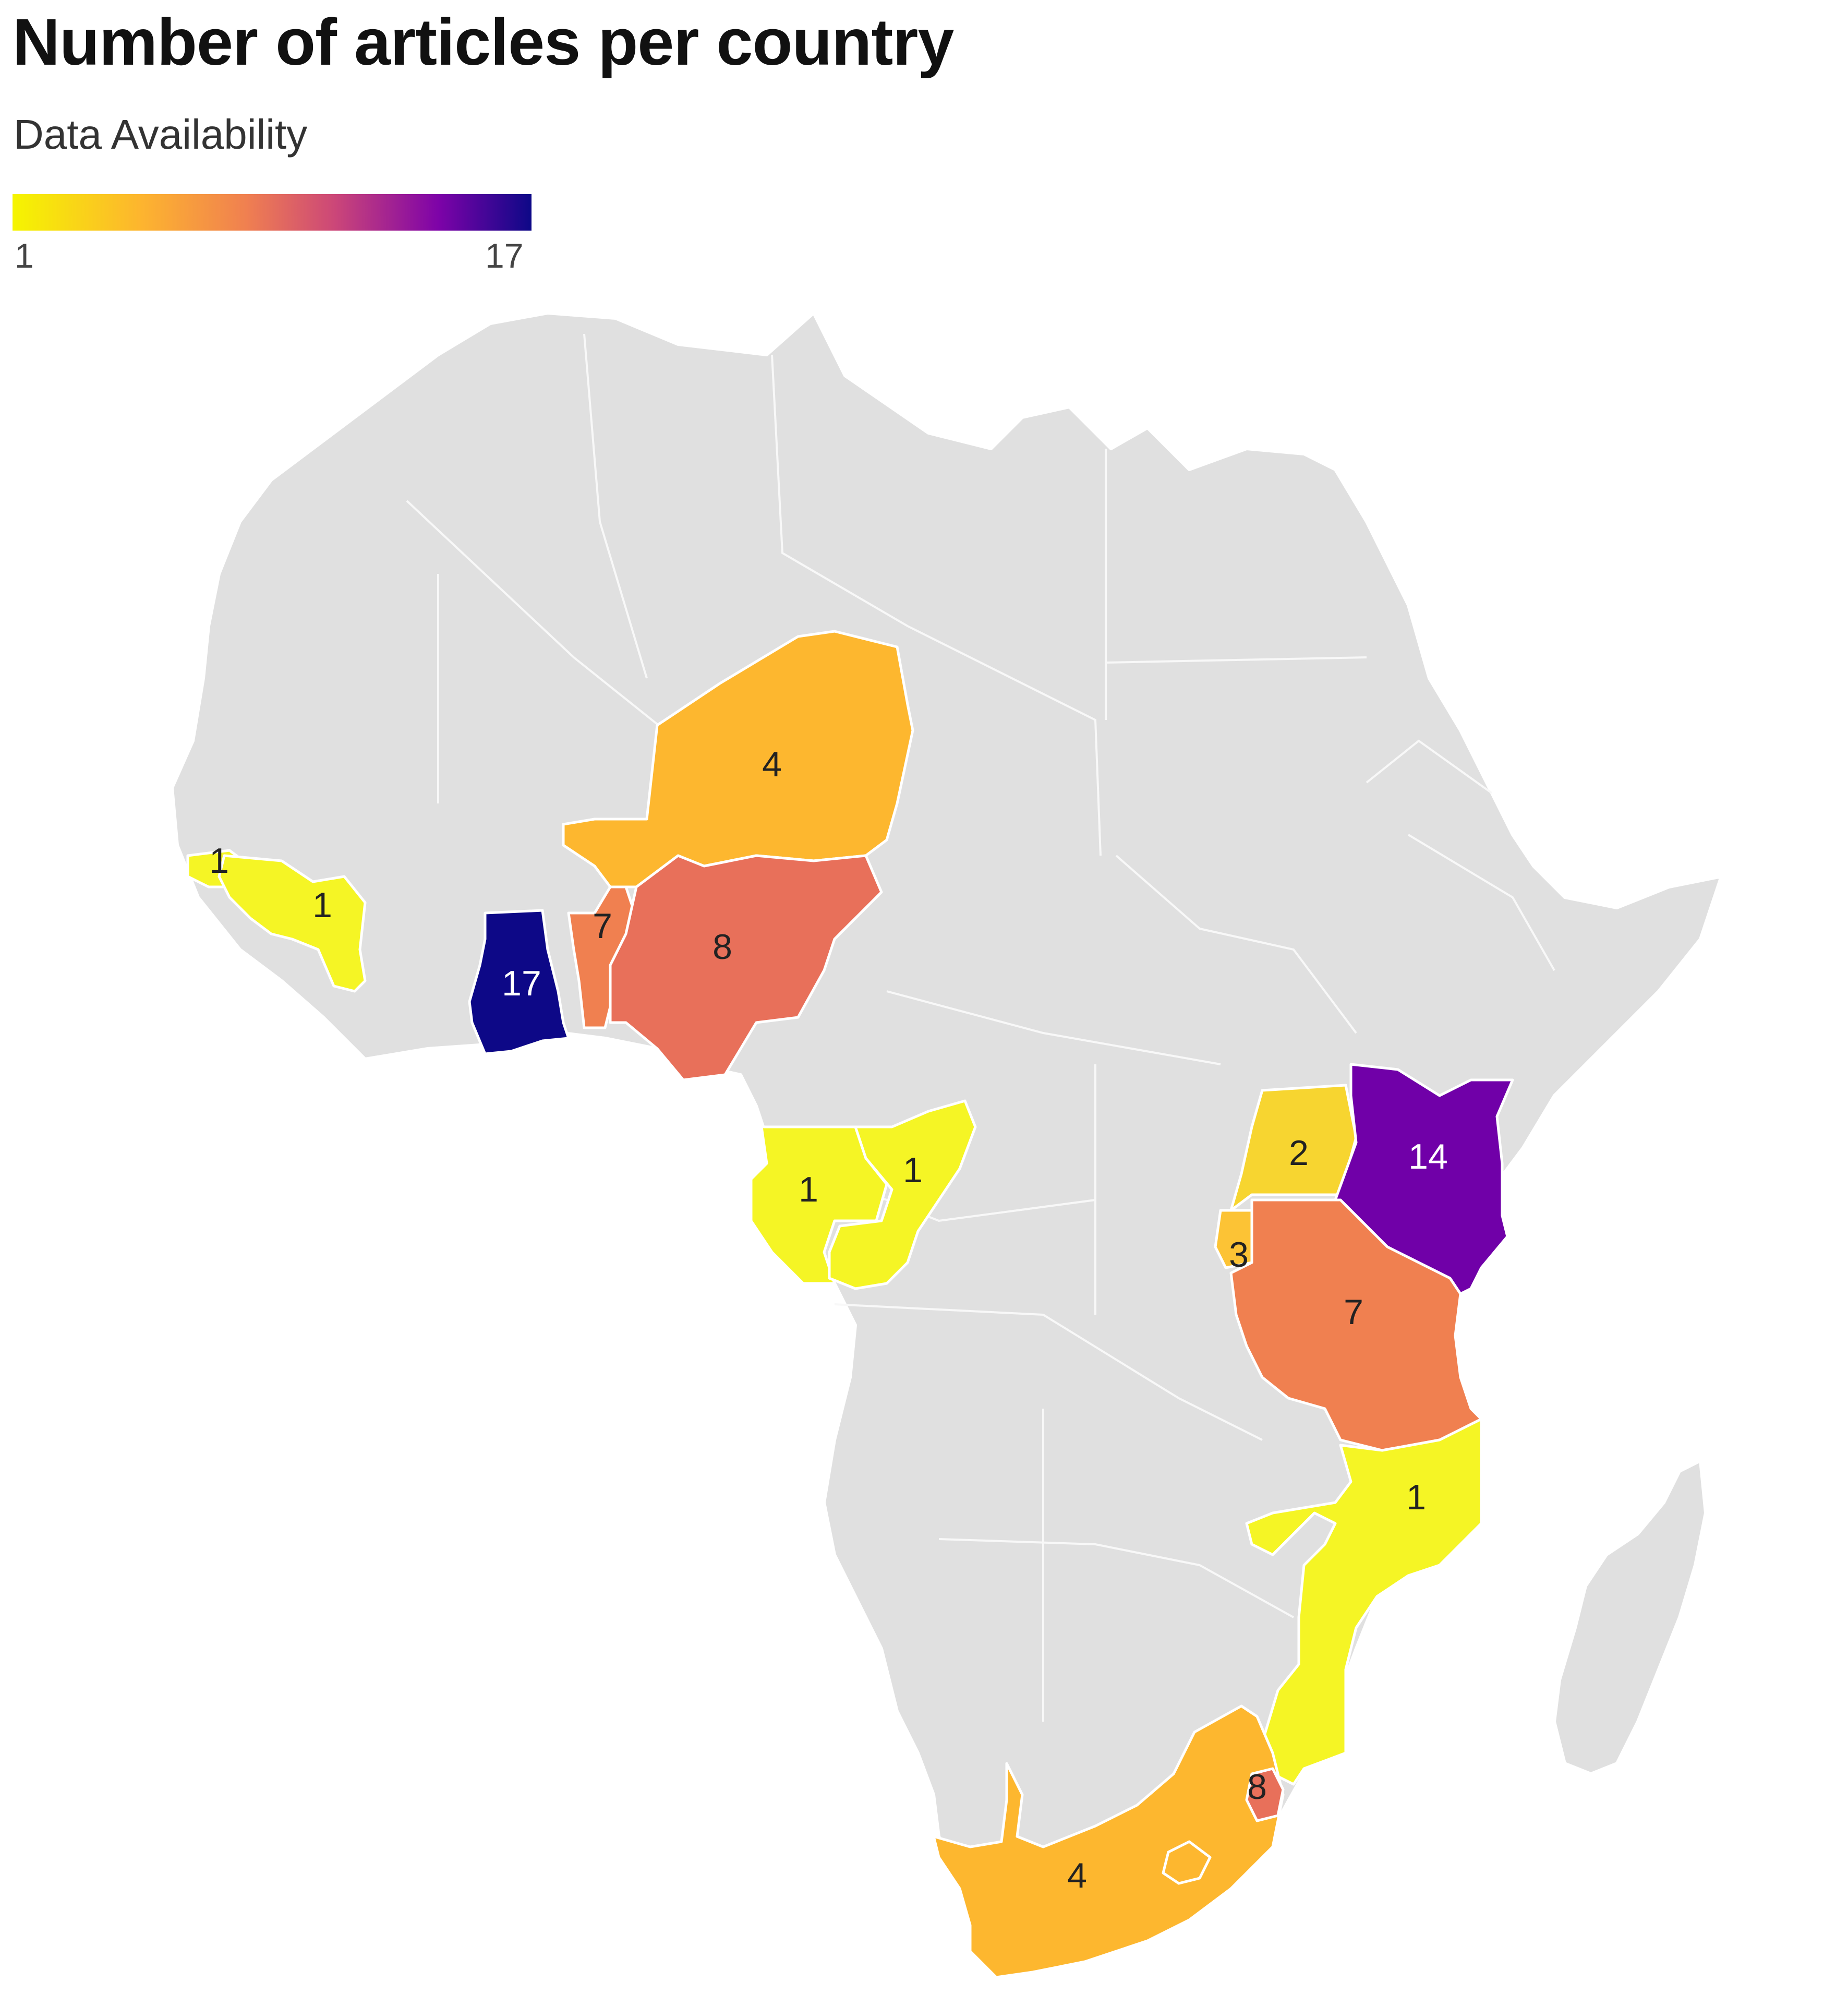 The image size is (1848, 1994). What do you see at coordinates (521, 983) in the screenshot?
I see `label-ghana: 17` at bounding box center [521, 983].